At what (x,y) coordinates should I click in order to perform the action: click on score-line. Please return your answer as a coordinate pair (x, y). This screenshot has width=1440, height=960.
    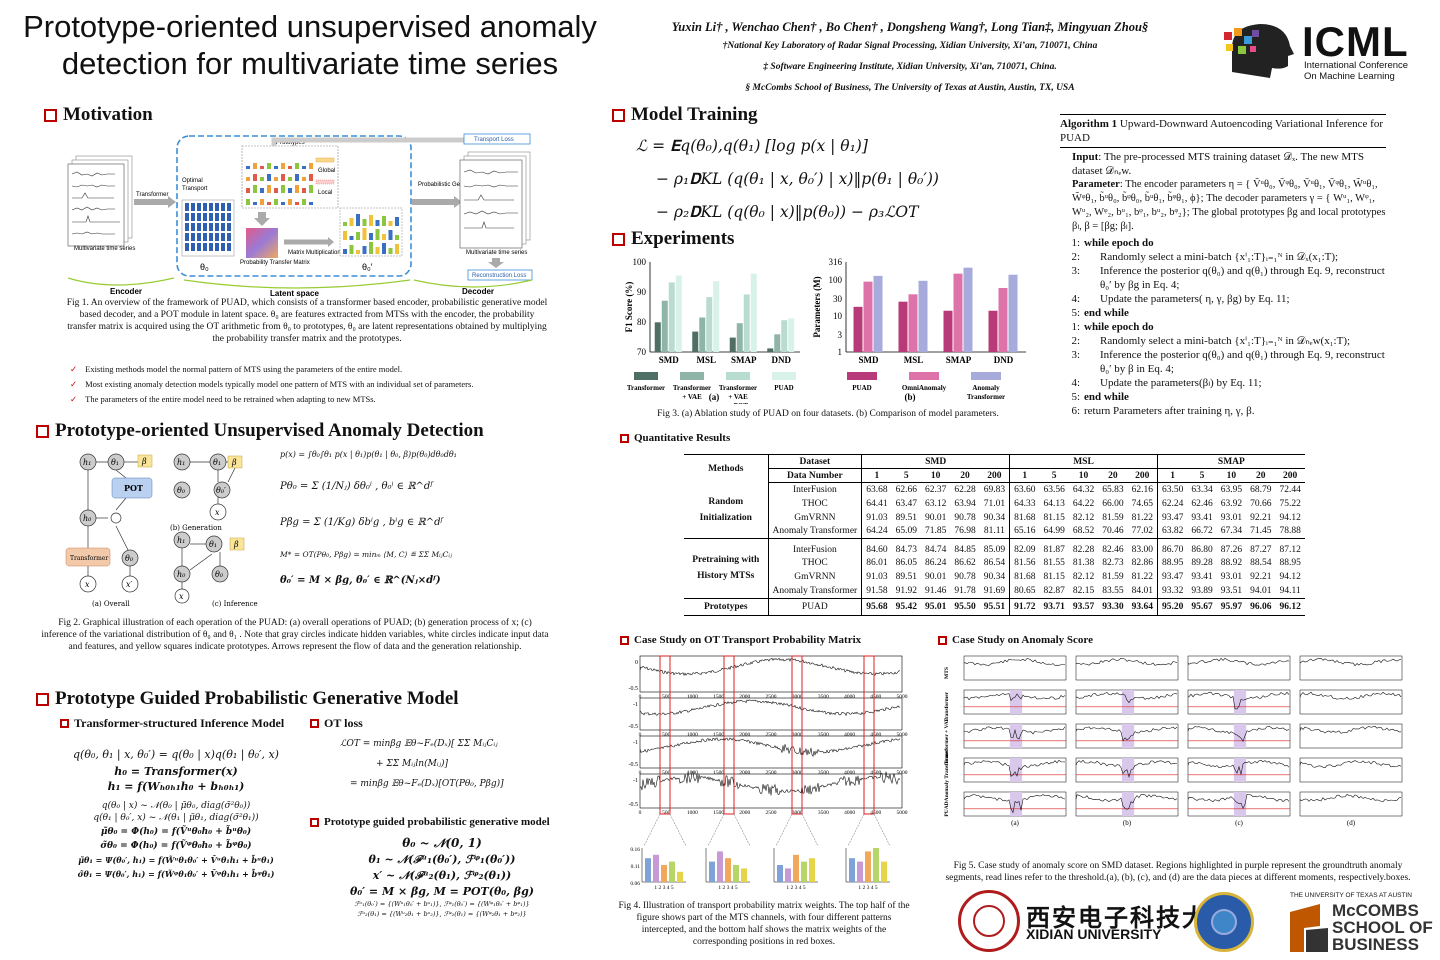
    Looking at the image, I should click on (1350, 695).